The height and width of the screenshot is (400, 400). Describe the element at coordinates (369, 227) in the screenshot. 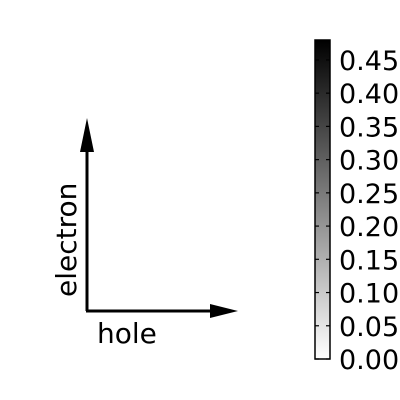

I see `colorbar-tick-label: 0.20` at that location.